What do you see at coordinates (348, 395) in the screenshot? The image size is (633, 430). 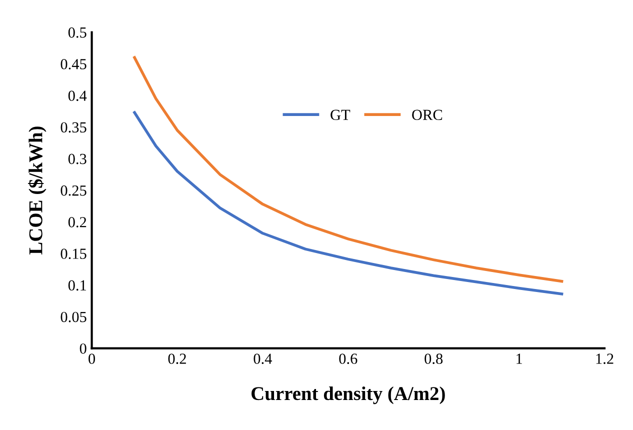 I see `x-axis-title: Current density (A/m2)` at bounding box center [348, 395].